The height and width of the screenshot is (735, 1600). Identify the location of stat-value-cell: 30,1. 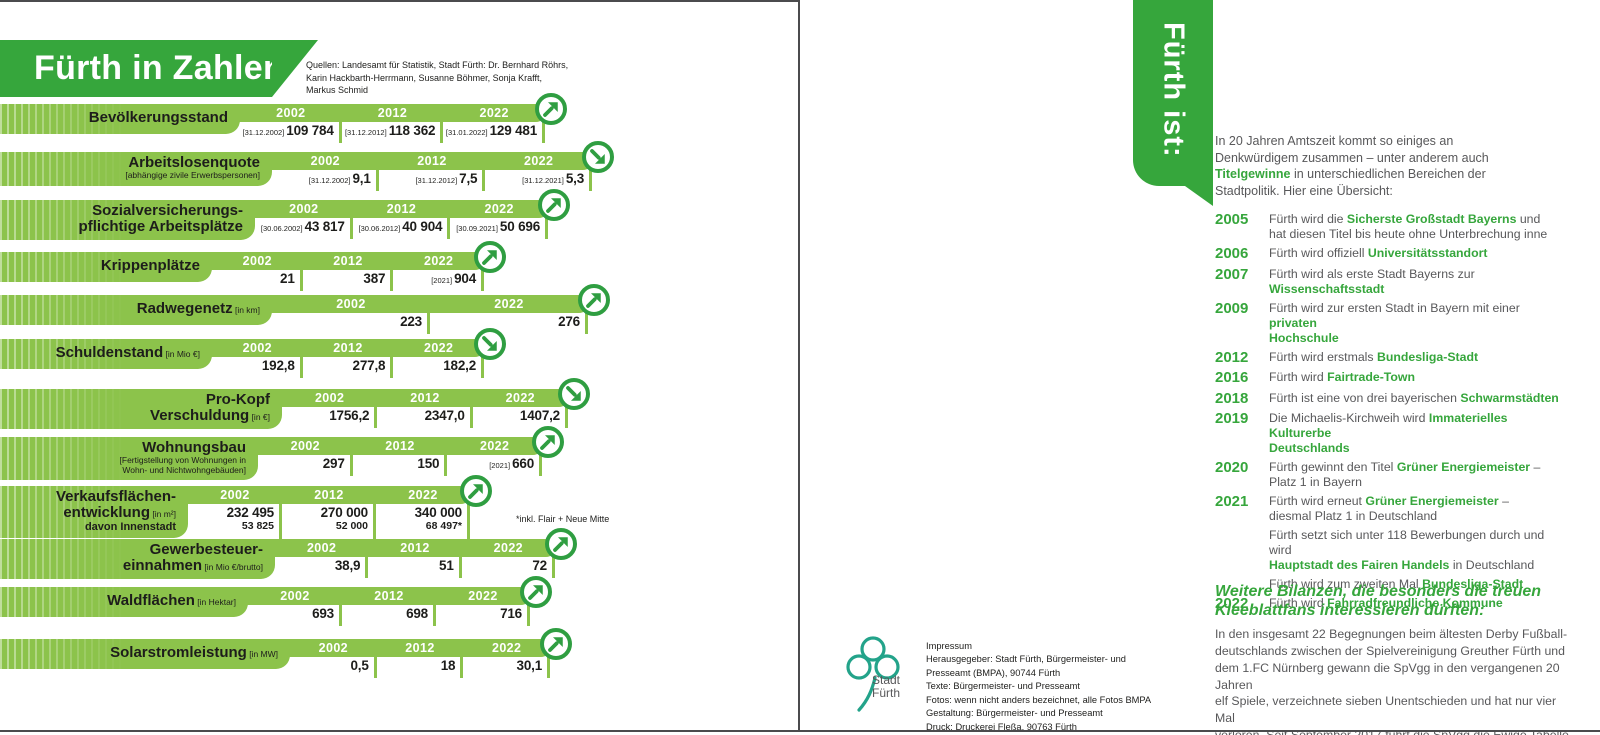
(507, 667).